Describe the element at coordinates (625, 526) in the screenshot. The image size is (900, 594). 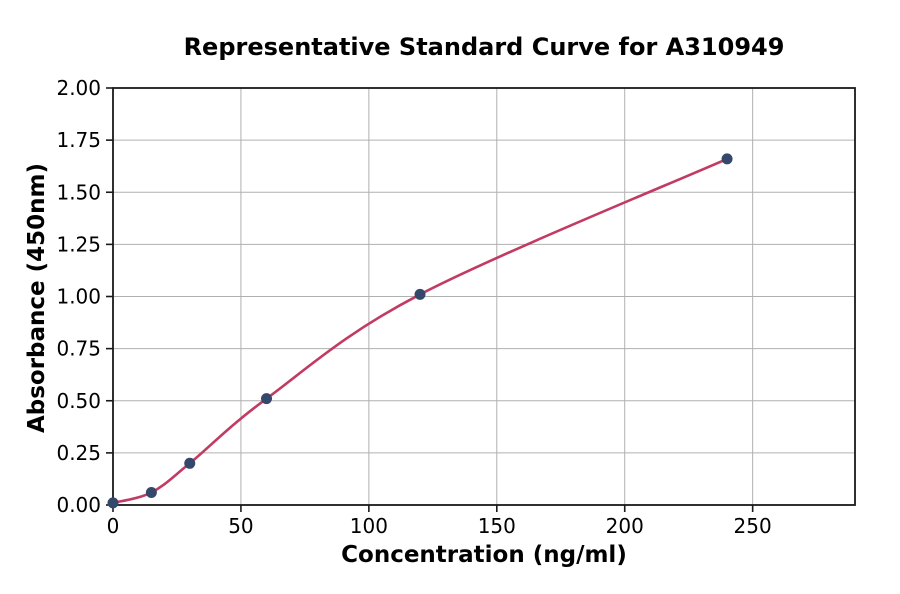
I see `x-tick-label: 200` at that location.